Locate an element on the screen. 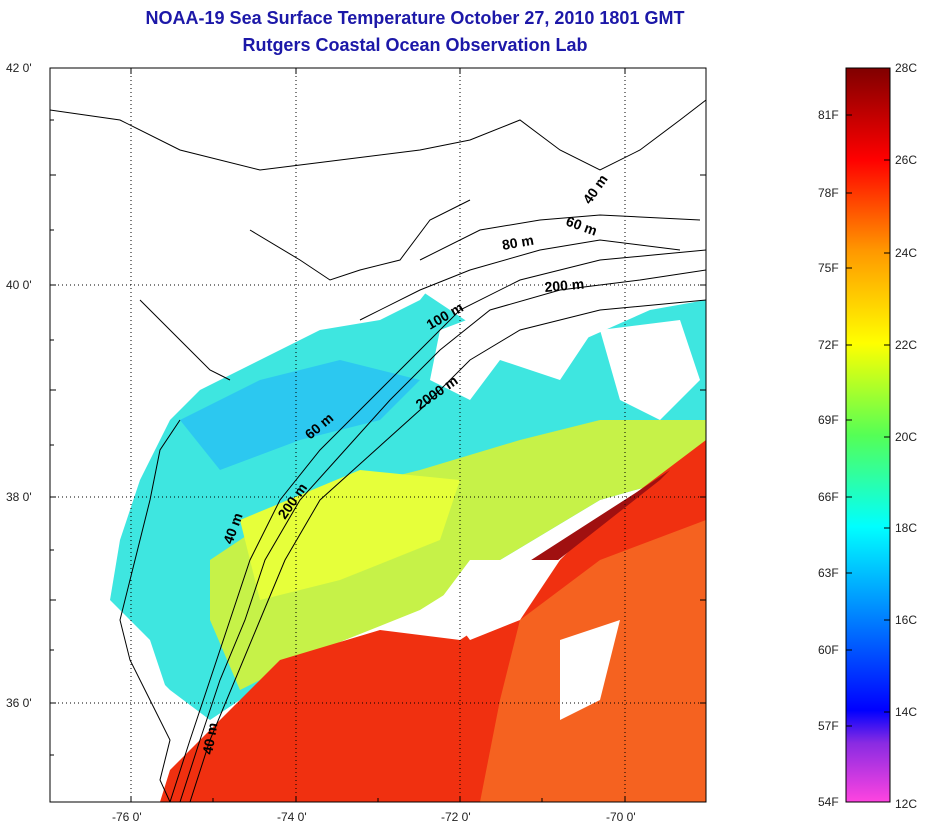 The width and height of the screenshot is (928, 832). colorbar is located at coordinates (868, 435).